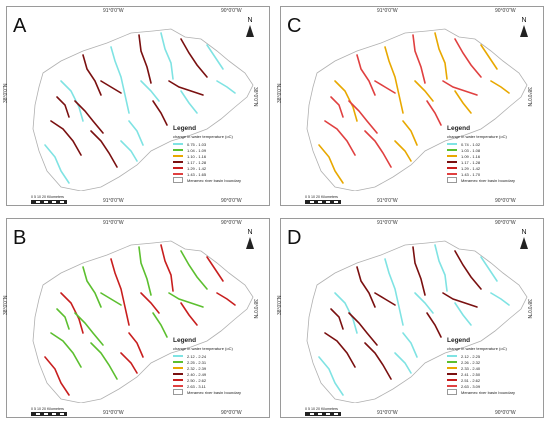 The width and height of the screenshot is (550, 424). What do you see at coordinates (471, 144) in the screenshot?
I see `legend-entry-label: 0.74 - 1.02` at bounding box center [471, 144].